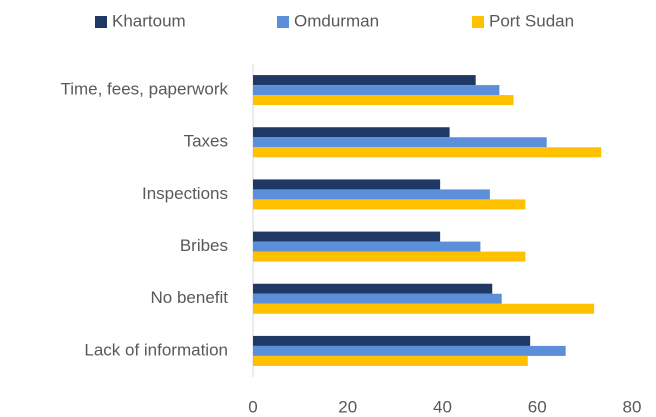 This screenshot has width=656, height=417. I want to click on x-tick-label: 40, so click(442, 406).